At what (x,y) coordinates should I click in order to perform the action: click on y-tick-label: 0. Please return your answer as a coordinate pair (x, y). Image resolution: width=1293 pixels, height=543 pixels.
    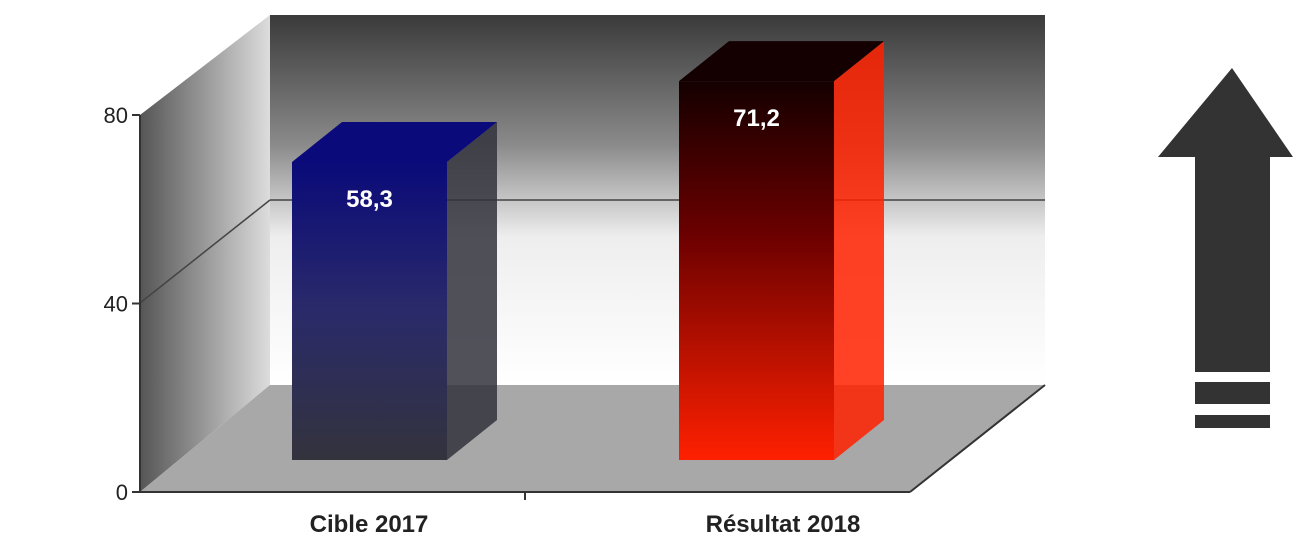
    Looking at the image, I should click on (122, 492).